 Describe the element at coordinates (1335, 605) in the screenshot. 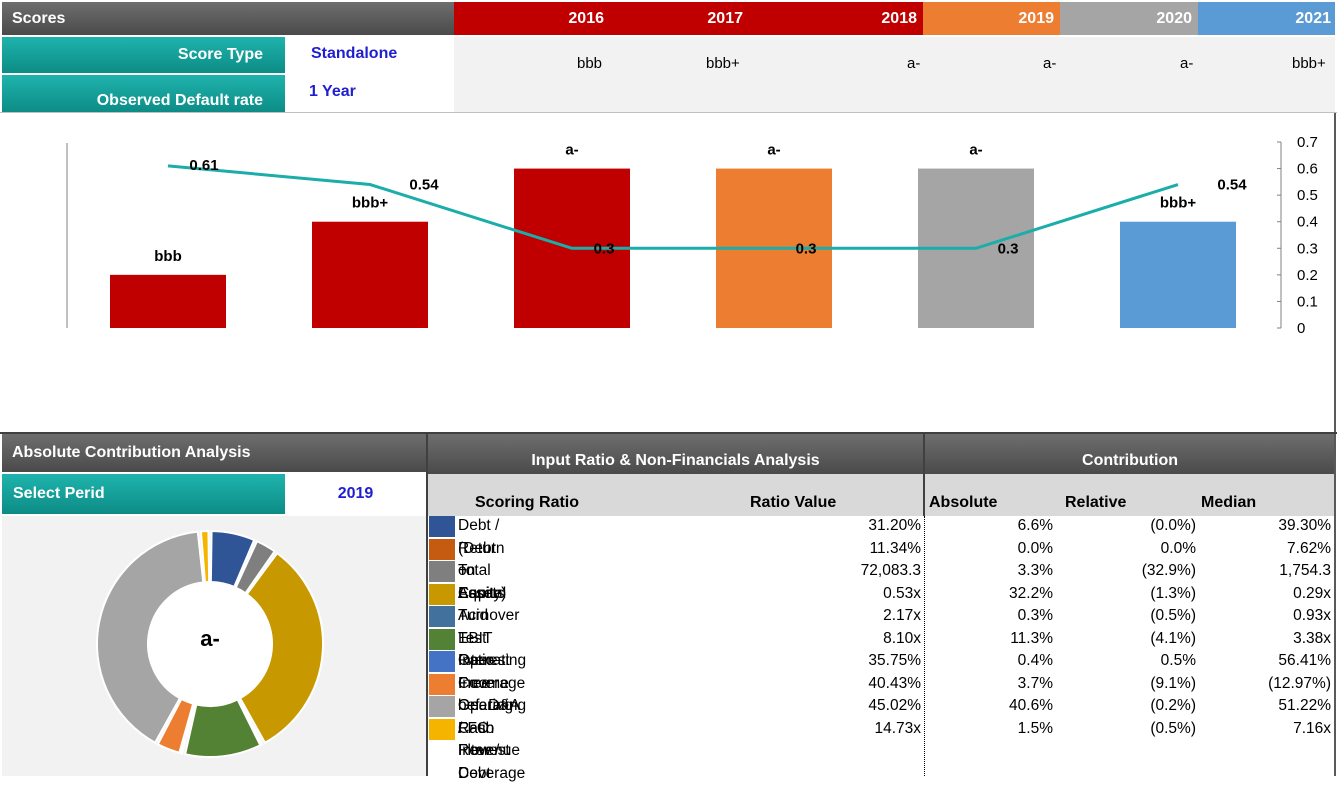

I see `divider-right` at that location.